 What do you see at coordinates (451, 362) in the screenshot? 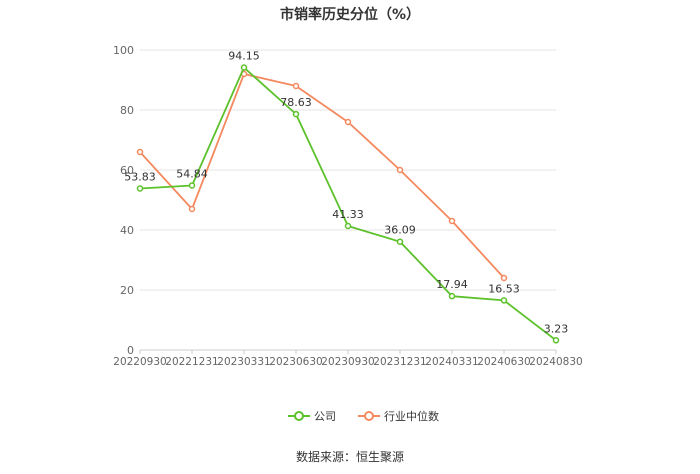
I see `x-tick-label: 20240331` at bounding box center [451, 362].